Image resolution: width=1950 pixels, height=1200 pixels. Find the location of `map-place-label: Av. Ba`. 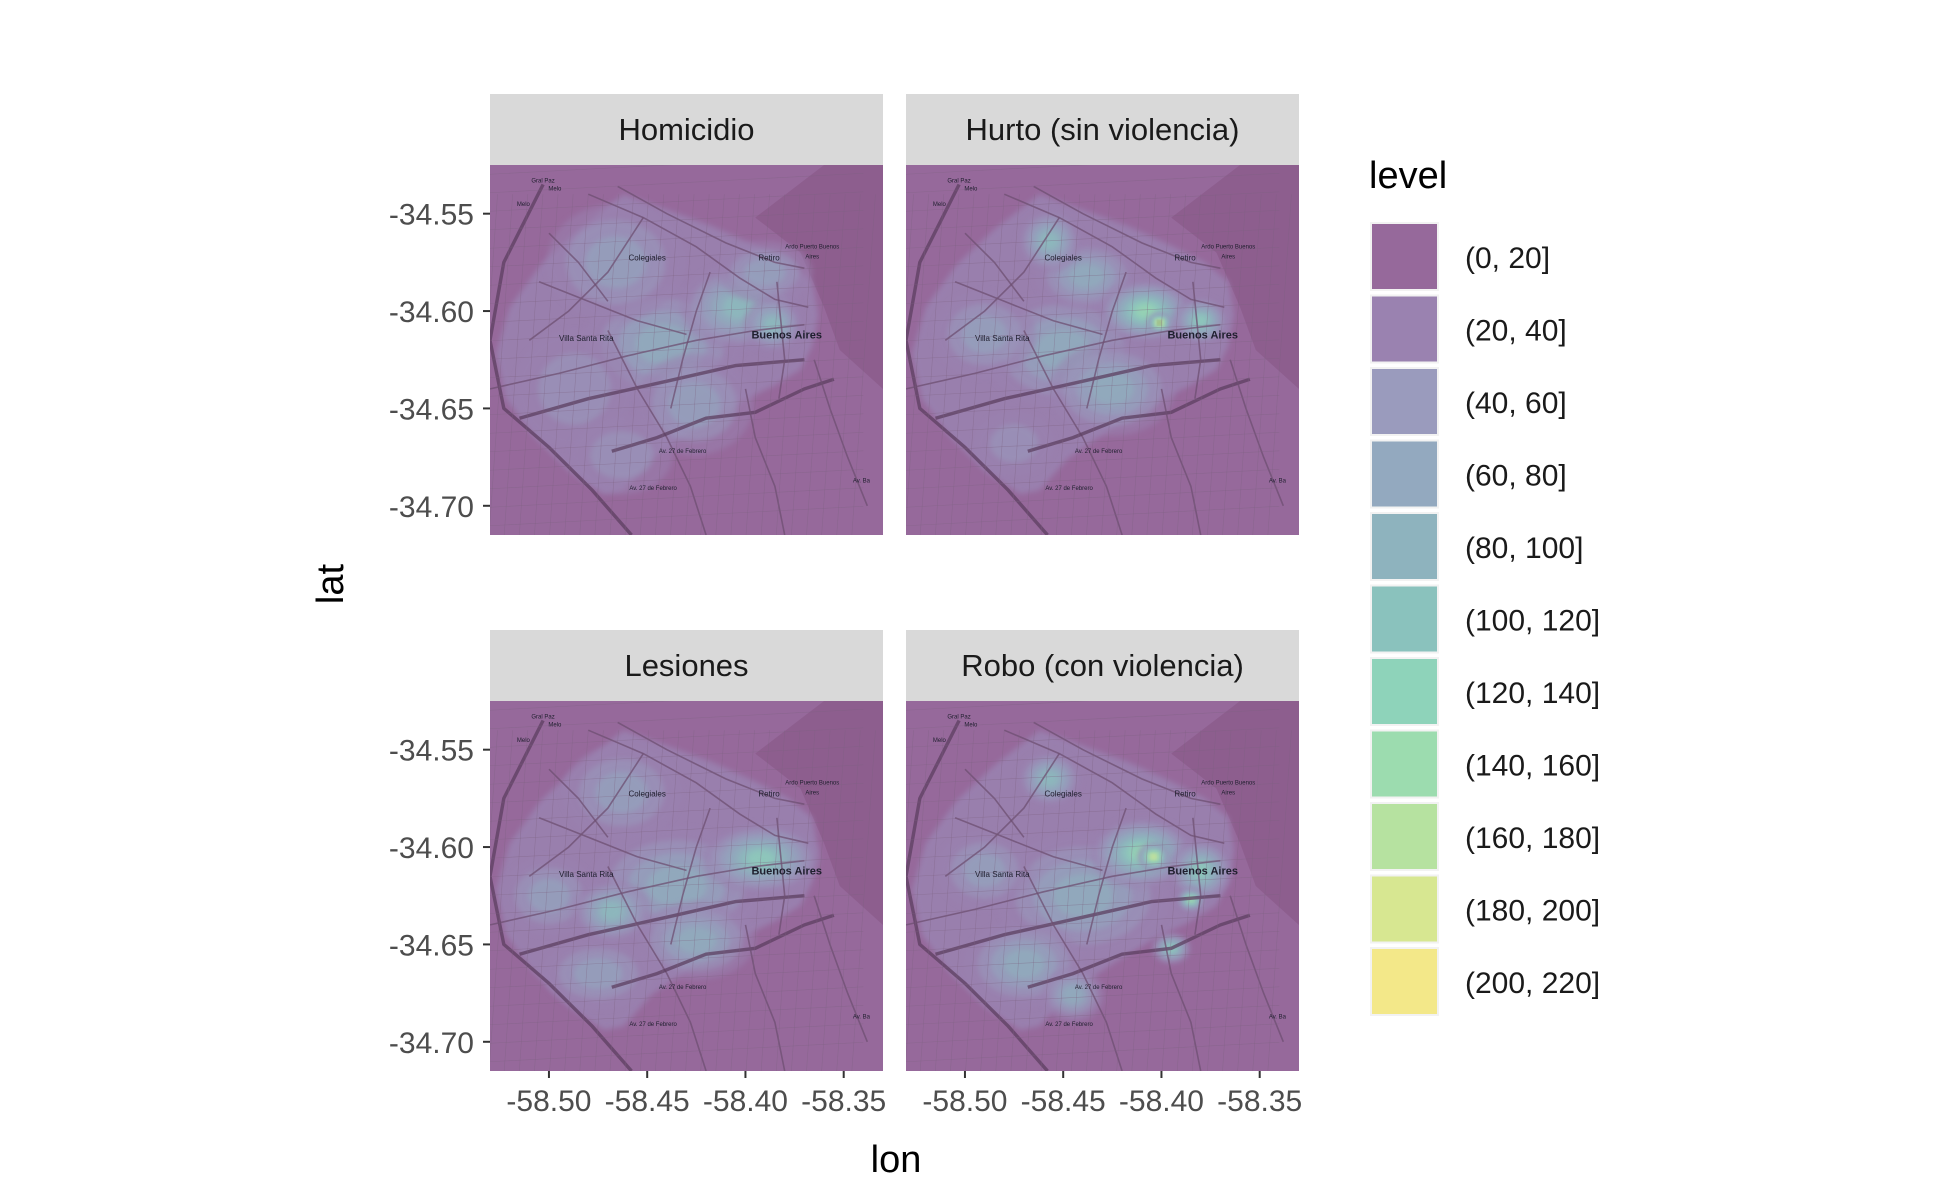

map-place-label: Av. Ba is located at coordinates (862, 1017).